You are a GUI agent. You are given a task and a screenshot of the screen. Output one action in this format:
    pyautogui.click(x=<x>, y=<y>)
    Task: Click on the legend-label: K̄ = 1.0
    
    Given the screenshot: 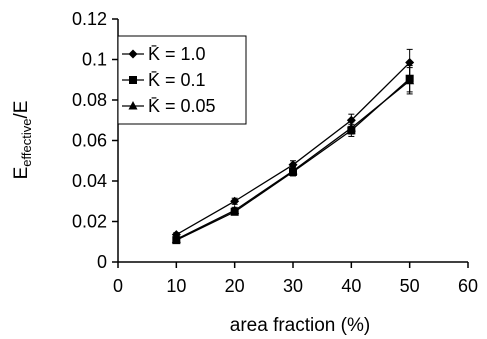 What is the action you would take?
    pyautogui.click(x=177, y=54)
    